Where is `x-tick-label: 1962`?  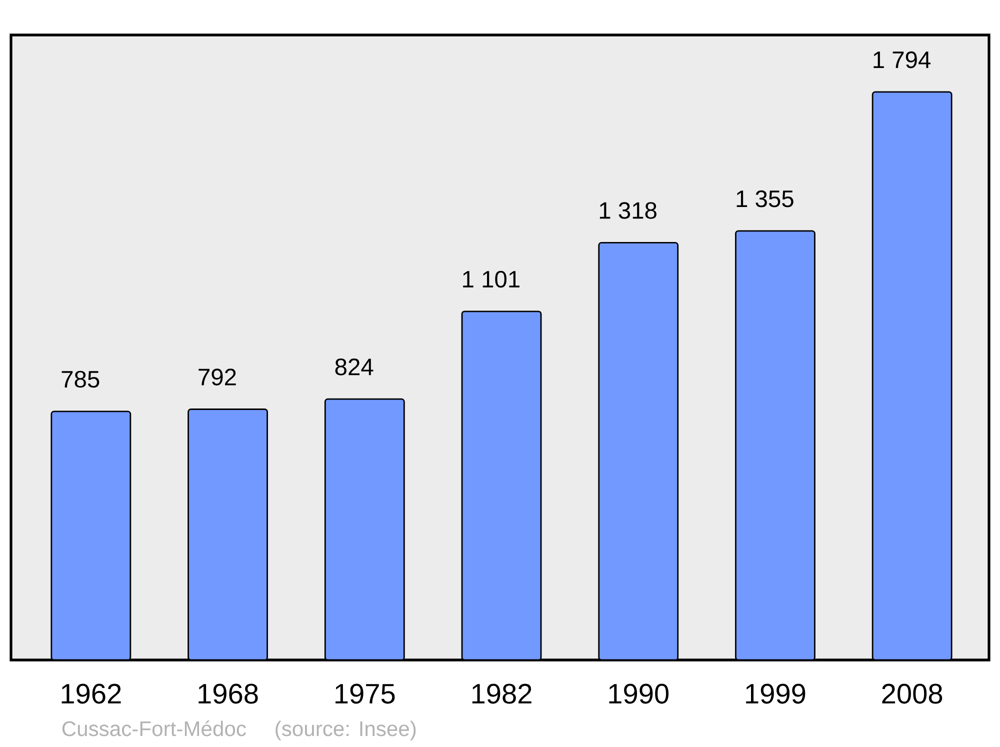
x-tick-label: 1962 is located at coordinates (91, 694).